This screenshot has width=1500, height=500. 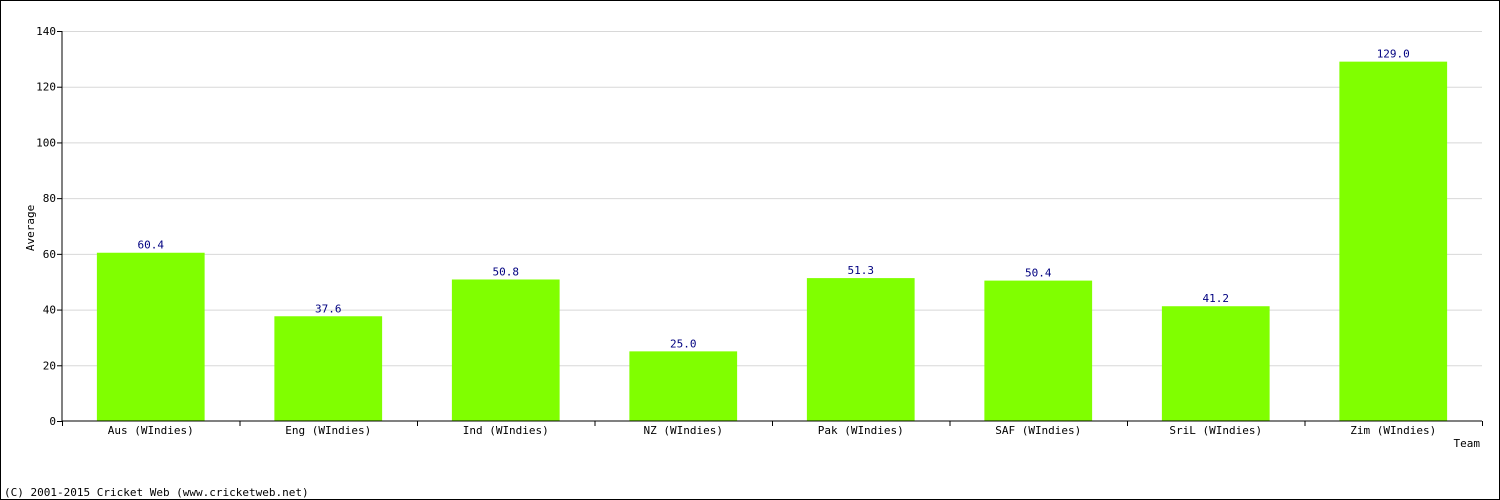 What do you see at coordinates (151, 245) in the screenshot?
I see `bar-value-label: 60.4` at bounding box center [151, 245].